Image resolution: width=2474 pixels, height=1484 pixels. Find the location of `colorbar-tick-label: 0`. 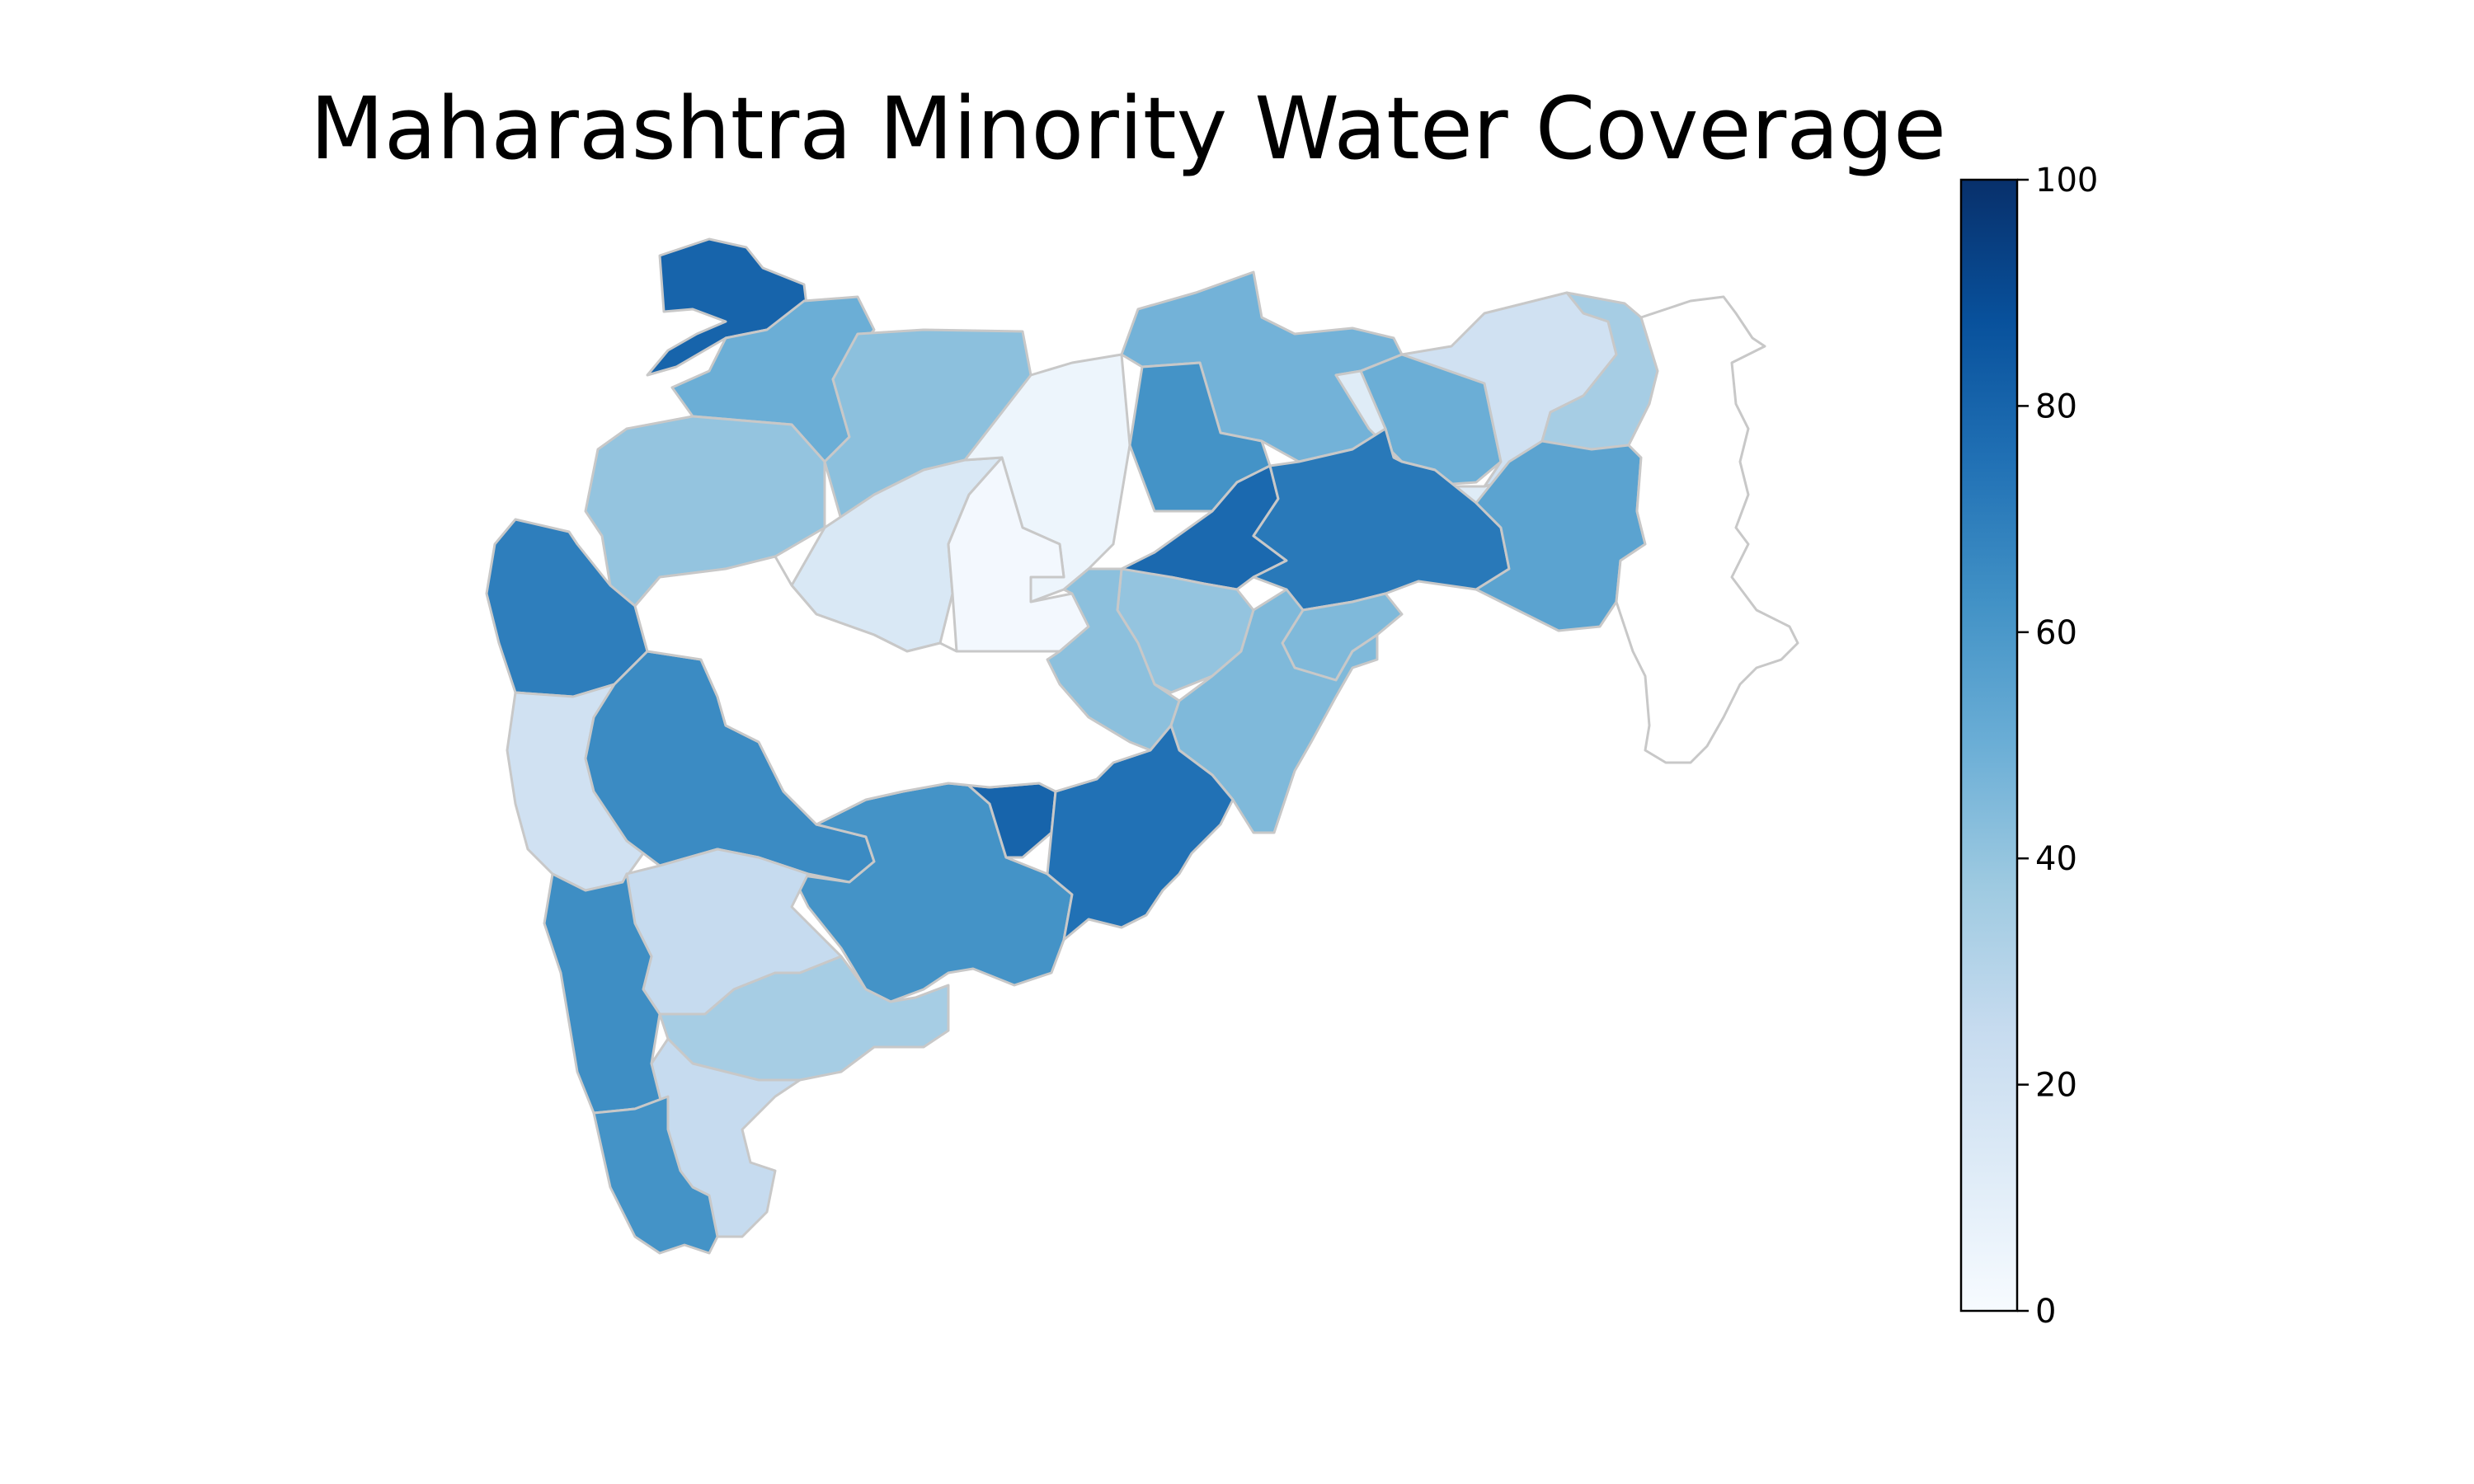

colorbar-tick-label: 0 is located at coordinates (2045, 1312).